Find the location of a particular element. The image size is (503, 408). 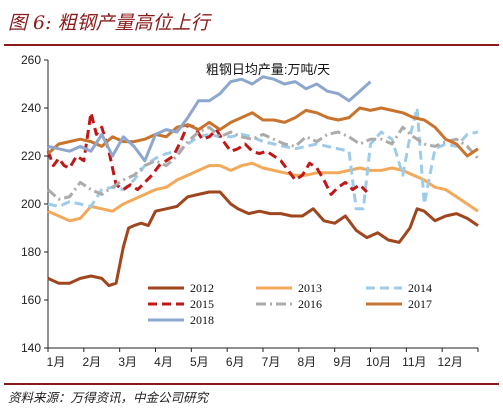

series-line-2015 is located at coordinates (207, 153).